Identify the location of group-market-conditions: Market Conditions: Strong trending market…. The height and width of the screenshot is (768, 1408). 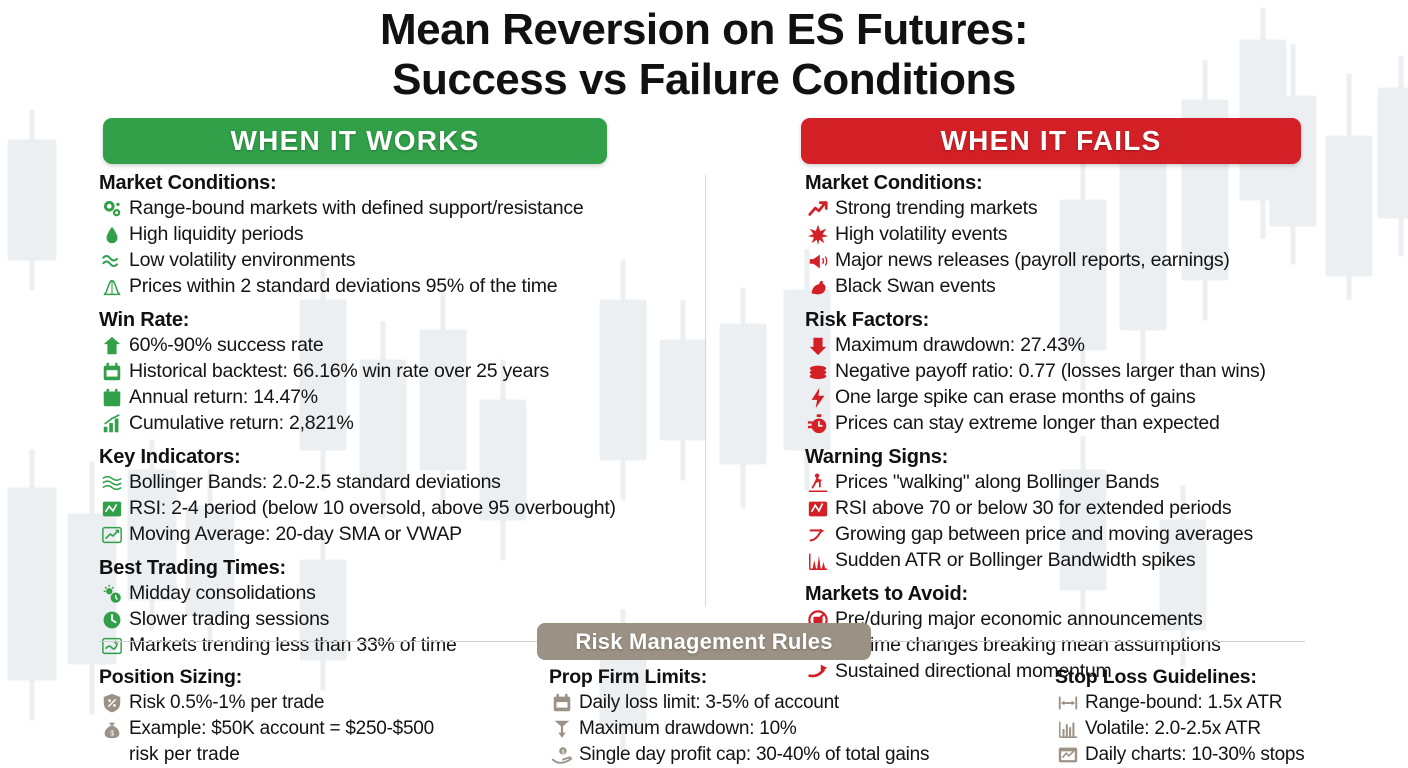
(1100, 236).